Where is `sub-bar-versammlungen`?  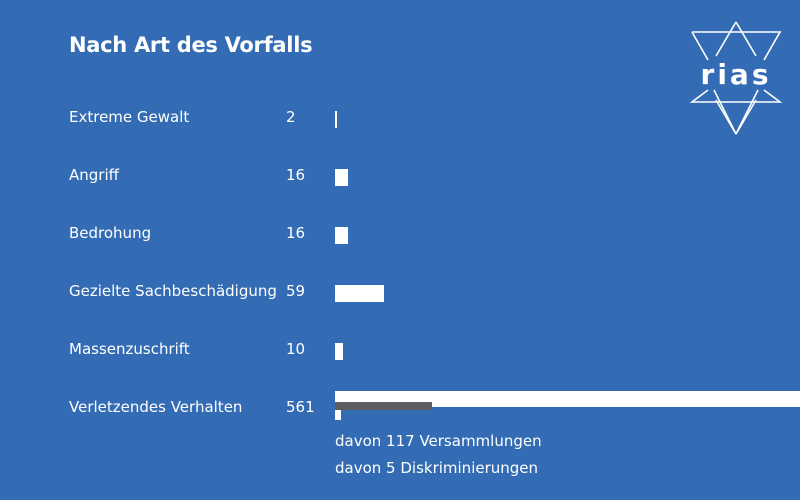 sub-bar-versammlungen is located at coordinates (383, 406).